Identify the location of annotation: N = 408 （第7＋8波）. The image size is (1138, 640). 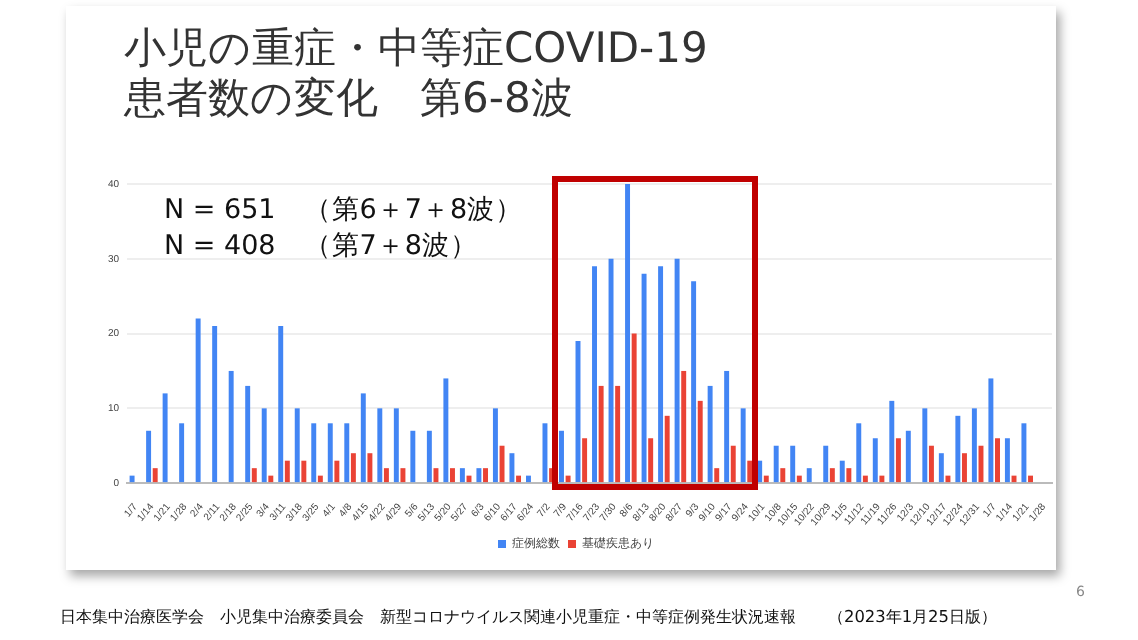
(321, 246).